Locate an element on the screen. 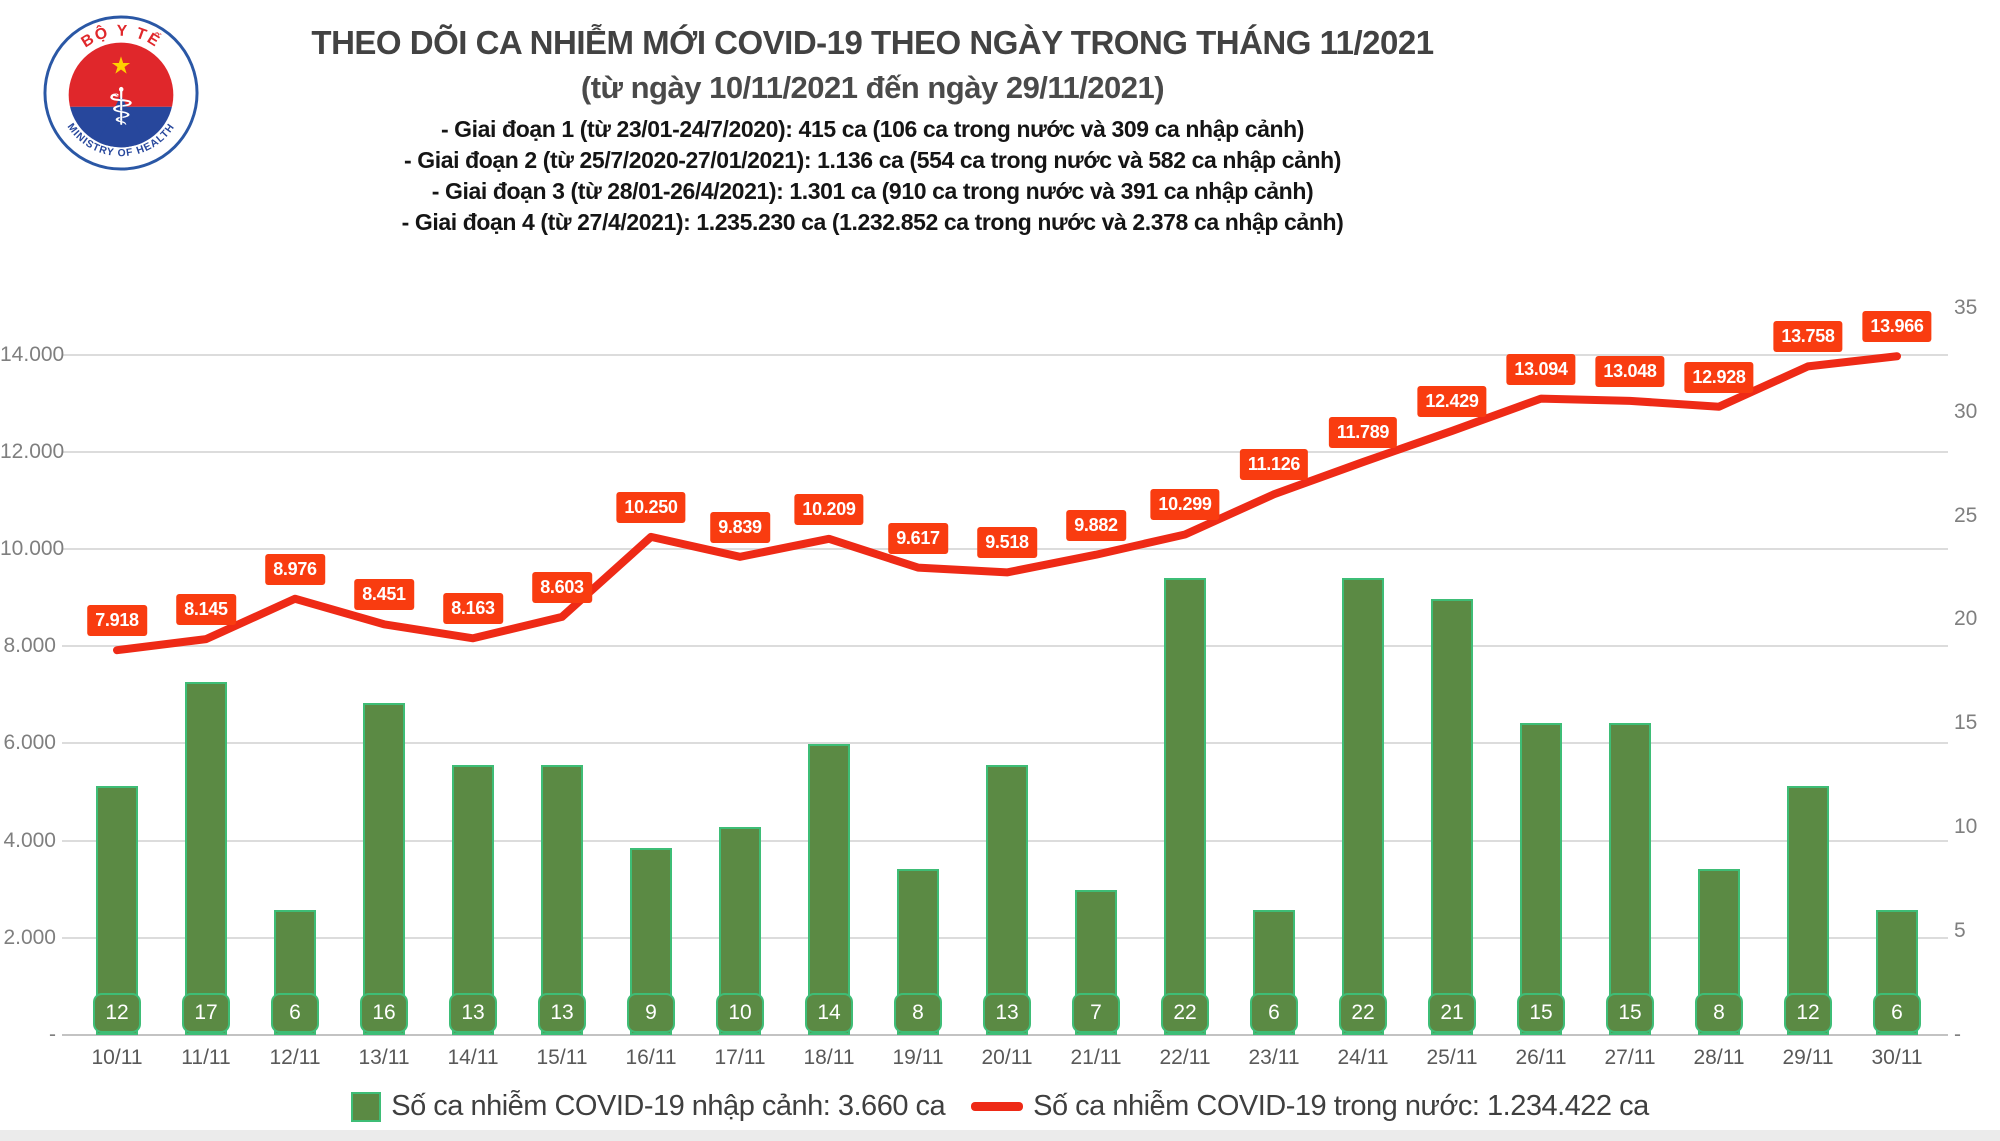 The width and height of the screenshot is (2000, 1141). line-value-label-15/11: 8.603 is located at coordinates (562, 587).